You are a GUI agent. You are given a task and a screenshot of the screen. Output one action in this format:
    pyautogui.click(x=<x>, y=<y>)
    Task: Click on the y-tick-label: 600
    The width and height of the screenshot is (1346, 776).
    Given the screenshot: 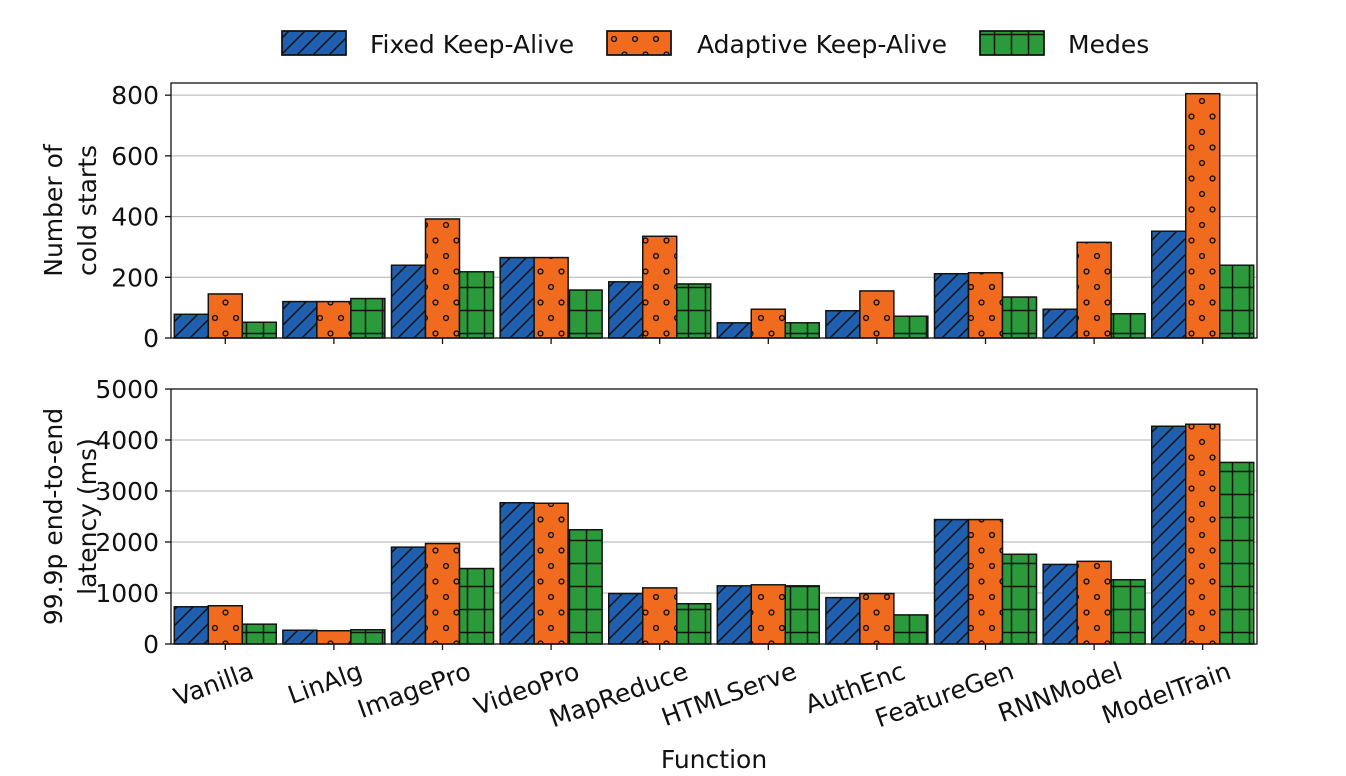 What is the action you would take?
    pyautogui.click(x=135, y=156)
    